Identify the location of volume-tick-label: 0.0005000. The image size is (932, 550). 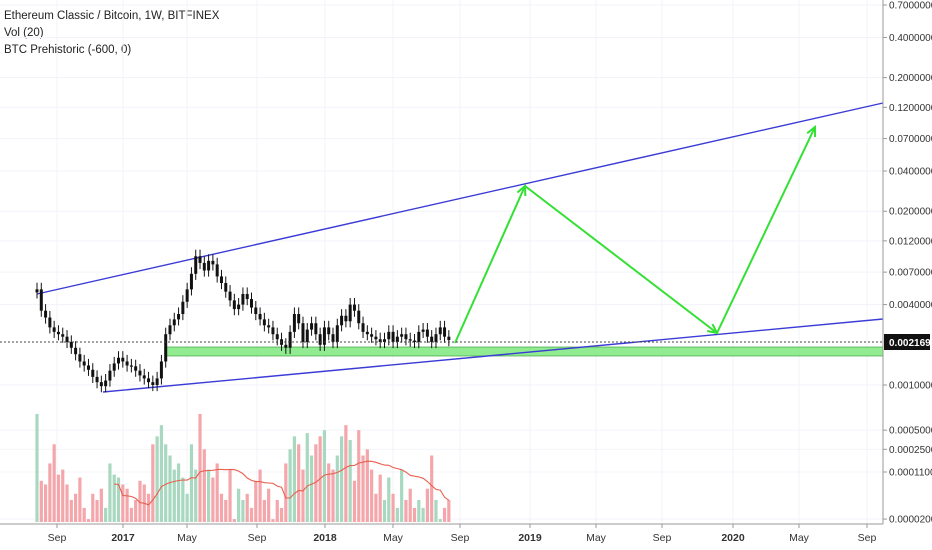
(910, 431).